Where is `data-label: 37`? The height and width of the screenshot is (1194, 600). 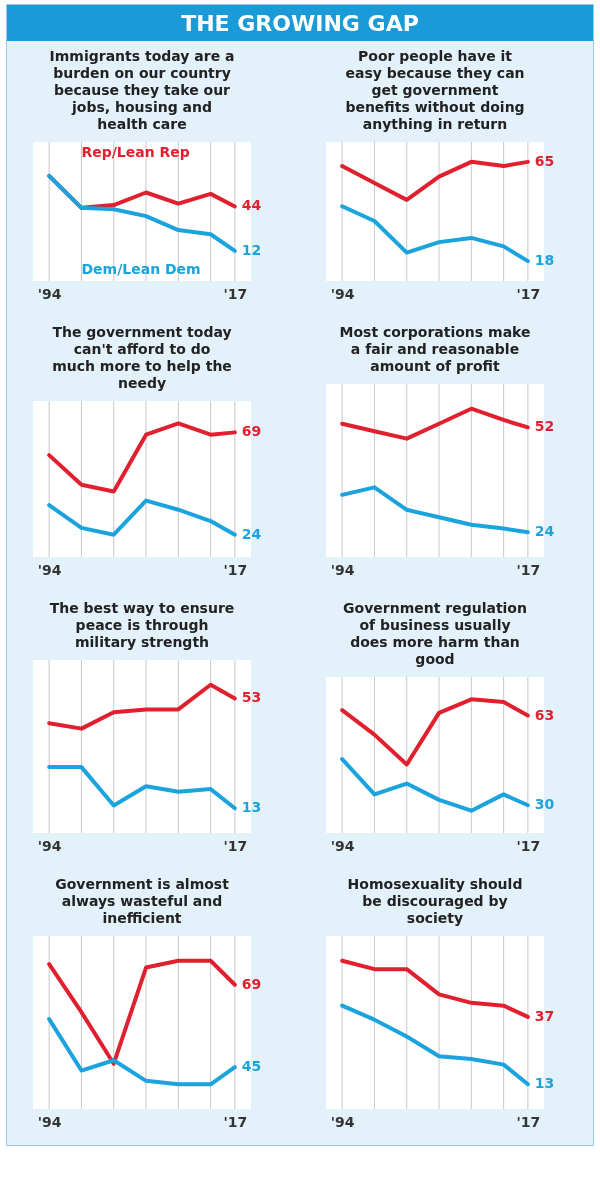
data-label: 37 is located at coordinates (544, 1015).